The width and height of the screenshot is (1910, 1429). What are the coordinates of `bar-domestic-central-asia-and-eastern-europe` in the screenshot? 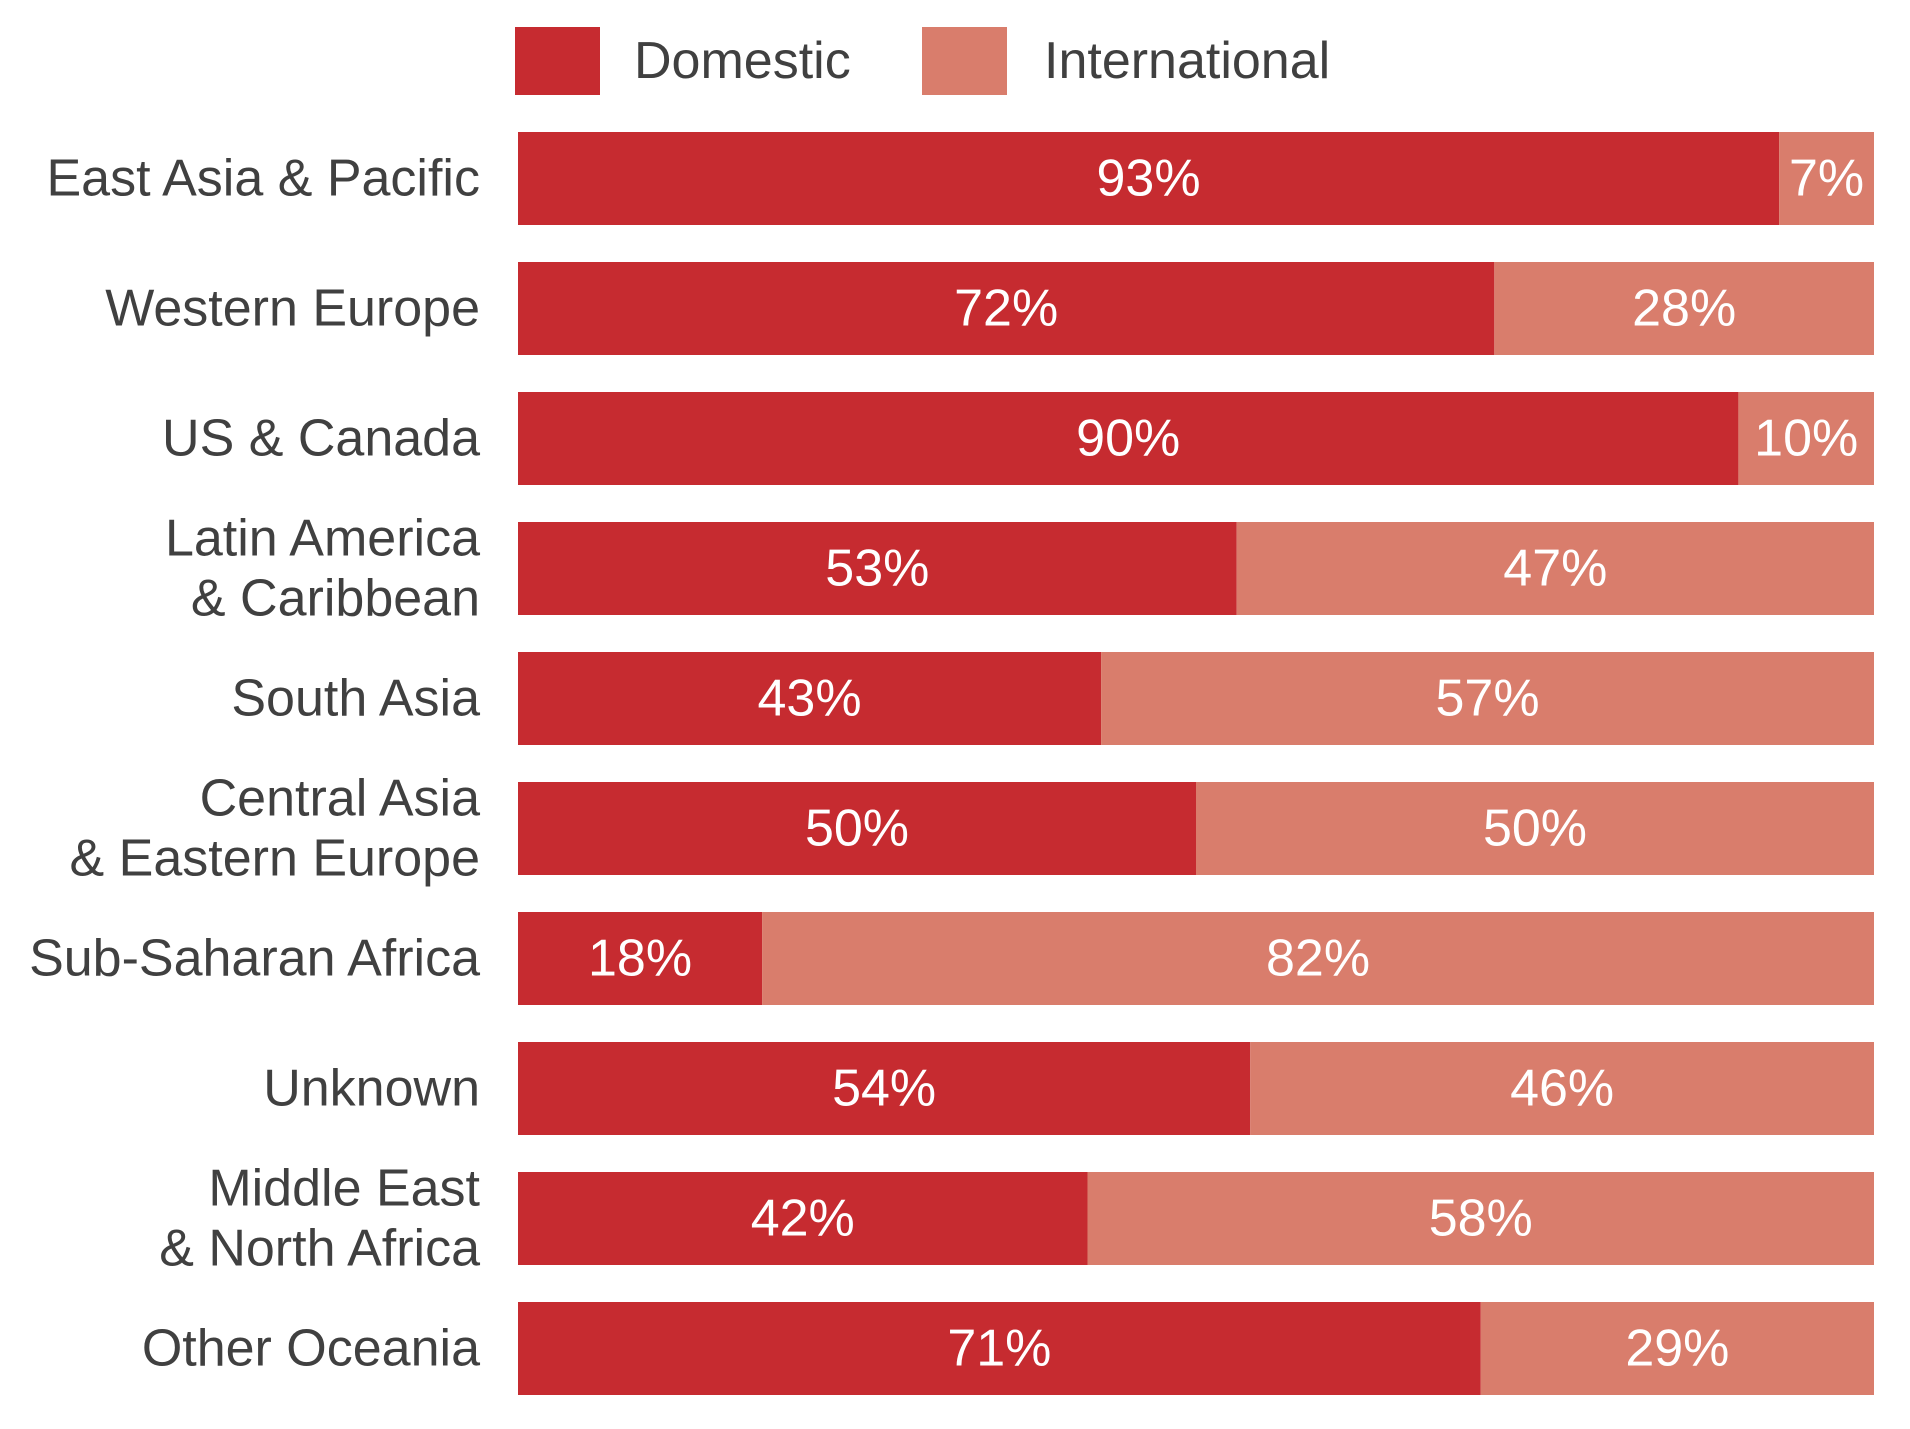 It's located at (857, 828).